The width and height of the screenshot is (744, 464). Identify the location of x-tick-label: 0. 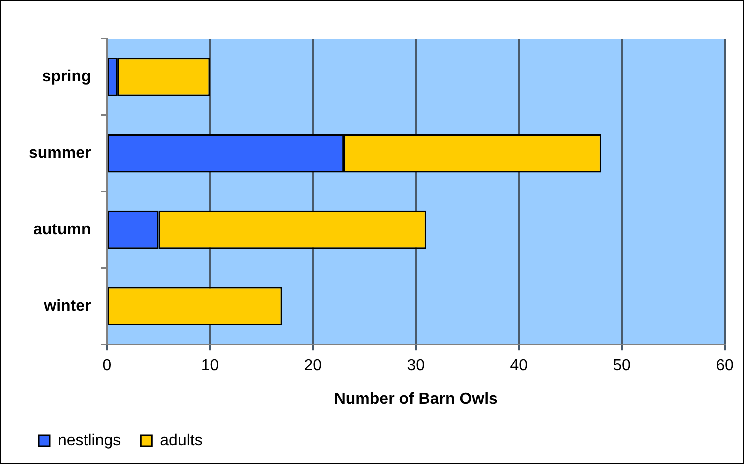
(107, 366).